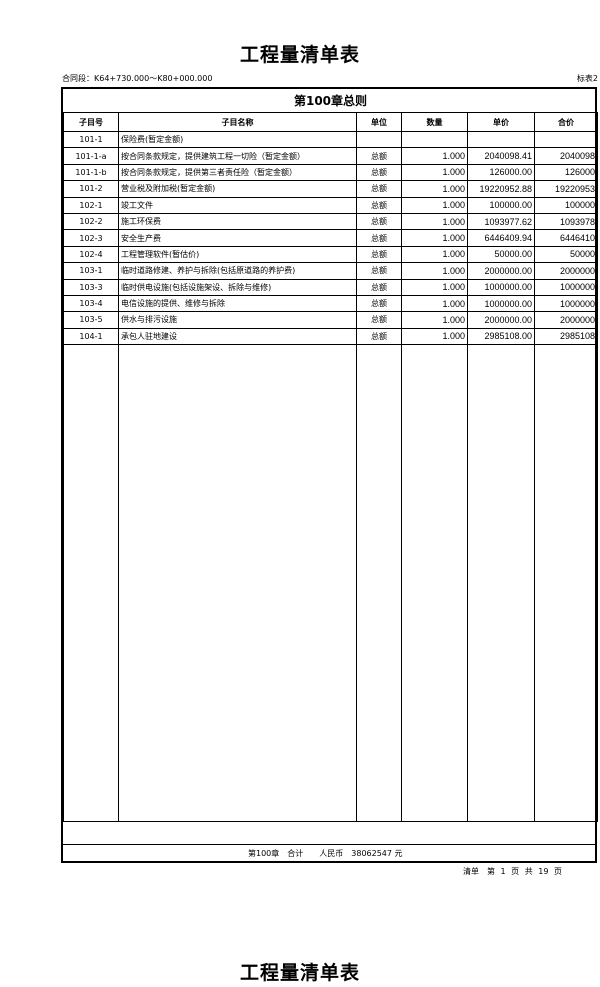 This screenshot has height=987, width=600. What do you see at coordinates (501, 122) in the screenshot?
I see `column-header: 单价` at bounding box center [501, 122].